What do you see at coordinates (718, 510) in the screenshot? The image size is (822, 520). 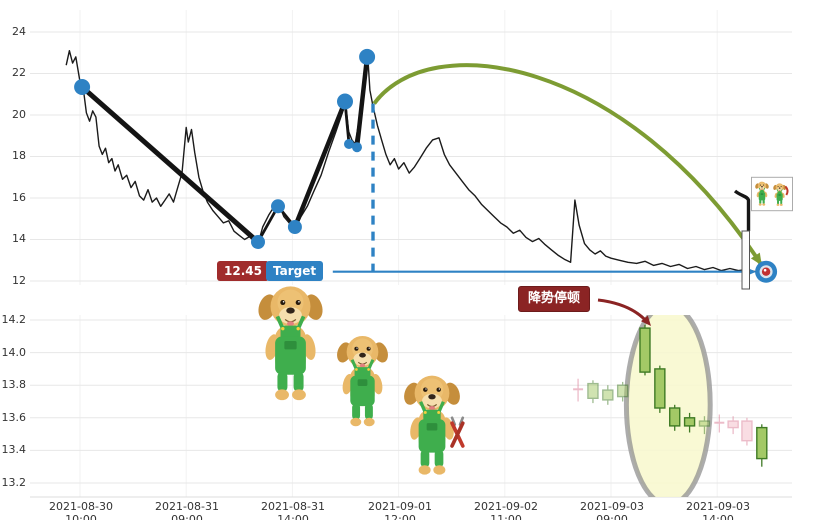 I see `x-axis-tick-label: 2021-09-03 14:00` at bounding box center [718, 510].